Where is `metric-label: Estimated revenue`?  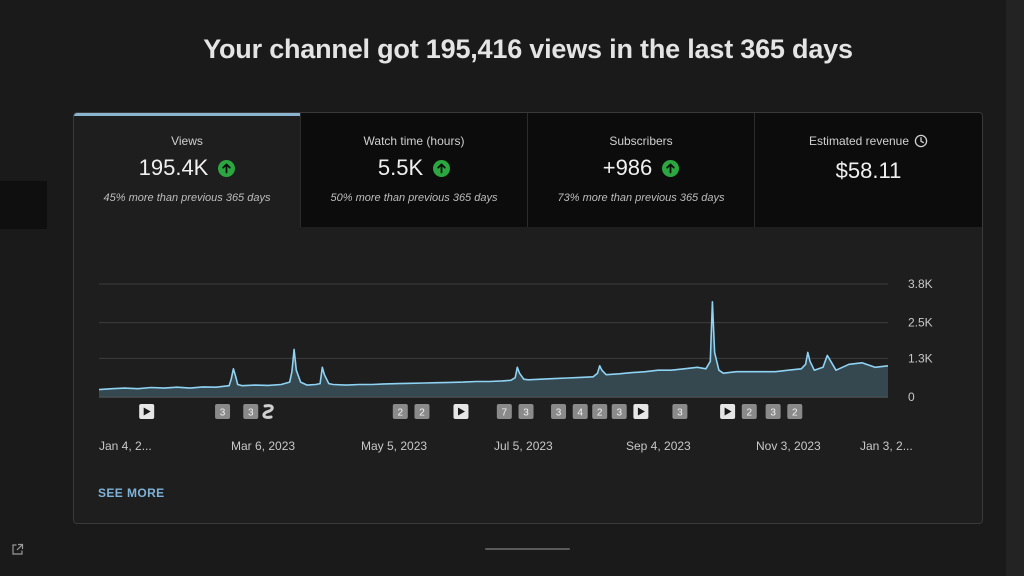 metric-label: Estimated revenue is located at coordinates (868, 142).